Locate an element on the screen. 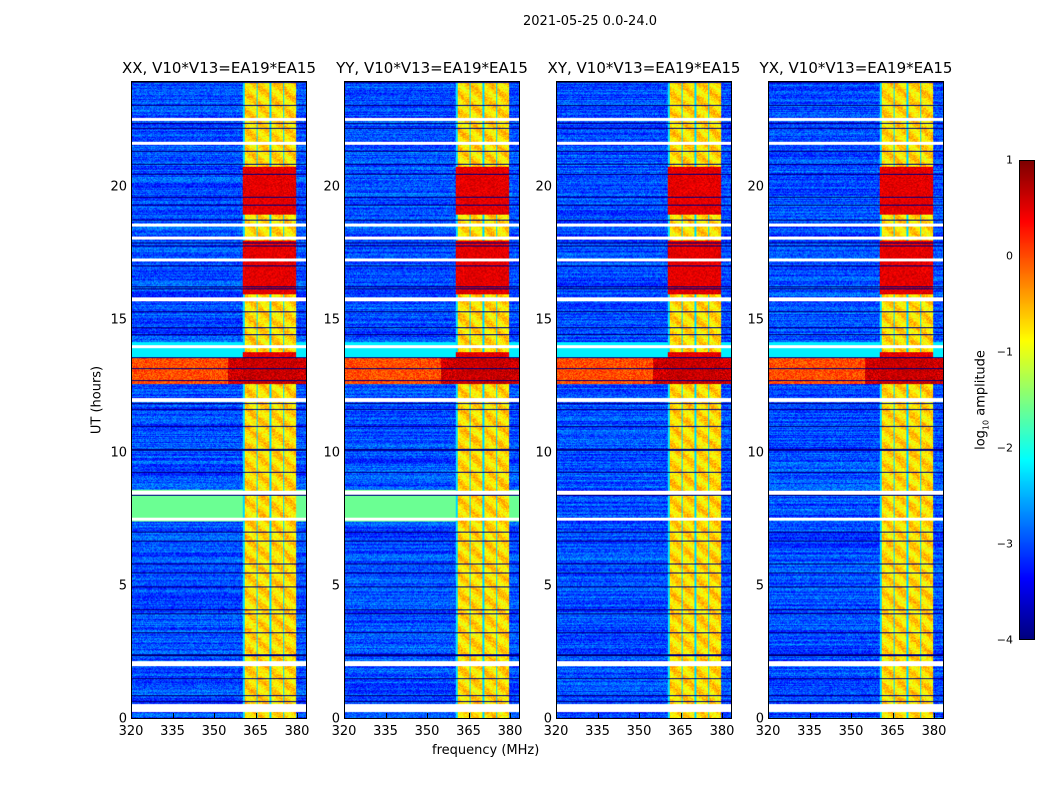 This screenshot has height=800, width=1050. panel-title: YX, V10*V13=EA19*EA15 is located at coordinates (856, 68).